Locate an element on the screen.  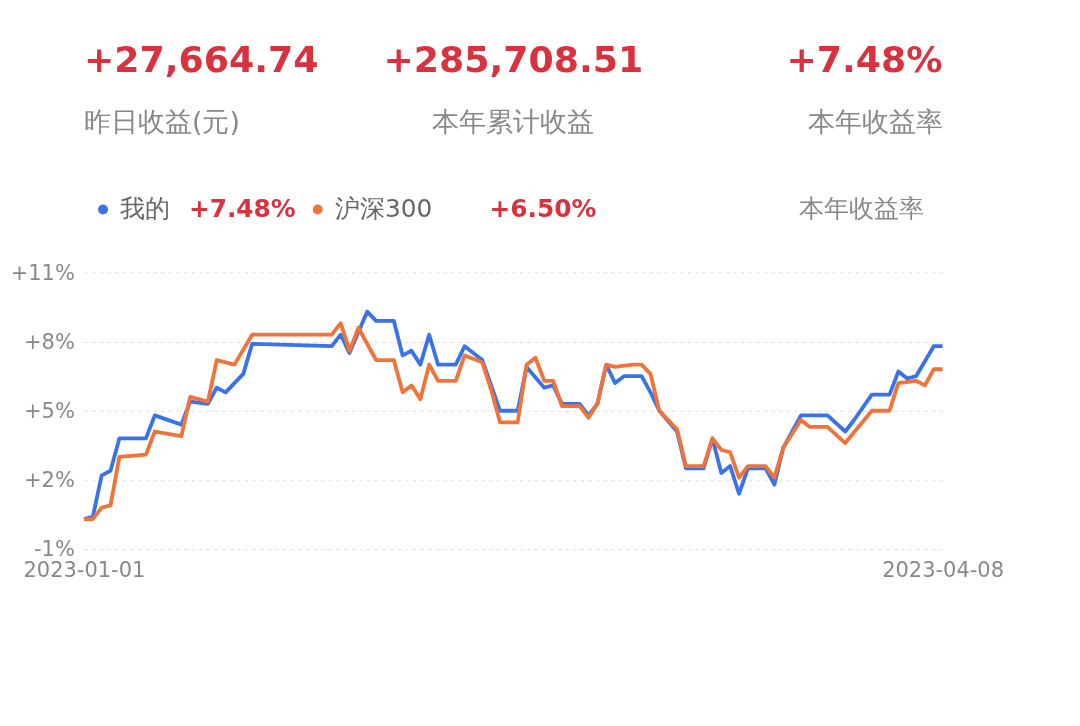
y-tick-label: +5% is located at coordinates (49, 410).